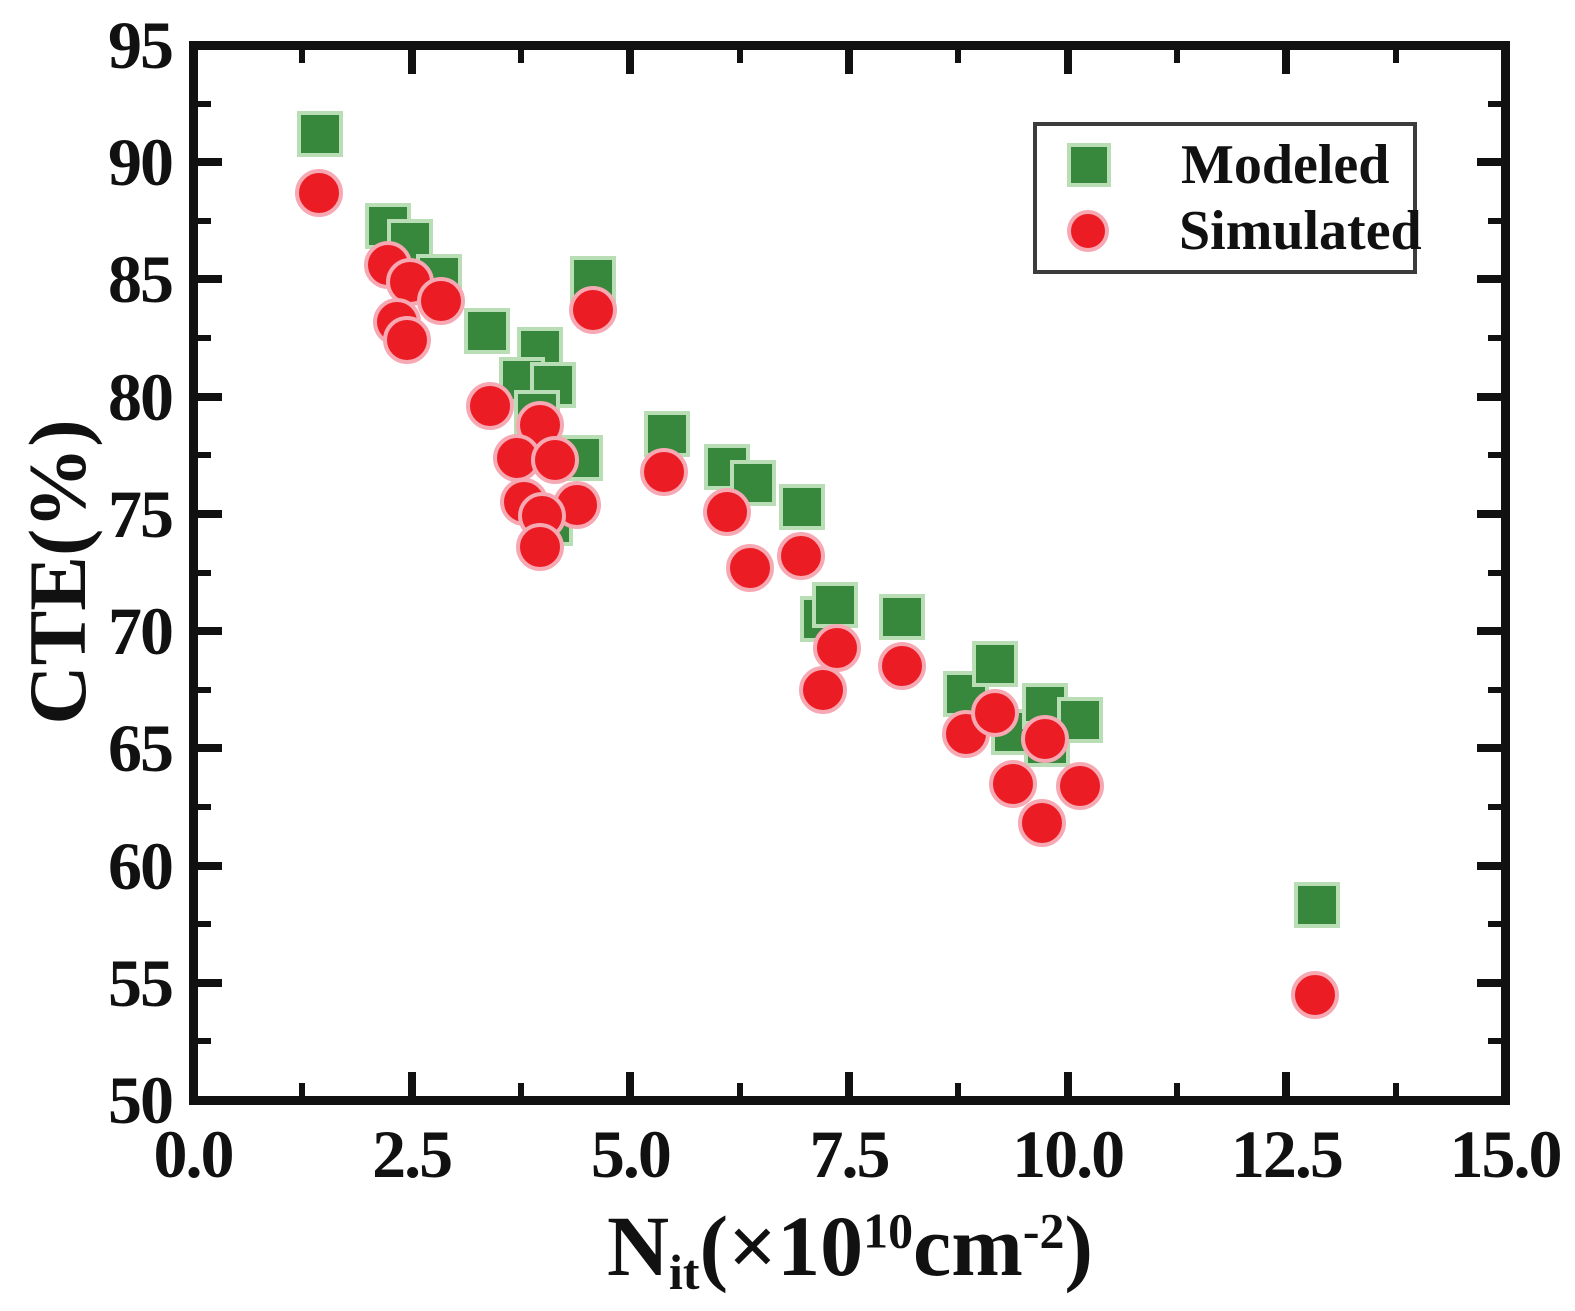  I want to click on x-axis-label-unit-exponent: -2, so click(1043, 1231).